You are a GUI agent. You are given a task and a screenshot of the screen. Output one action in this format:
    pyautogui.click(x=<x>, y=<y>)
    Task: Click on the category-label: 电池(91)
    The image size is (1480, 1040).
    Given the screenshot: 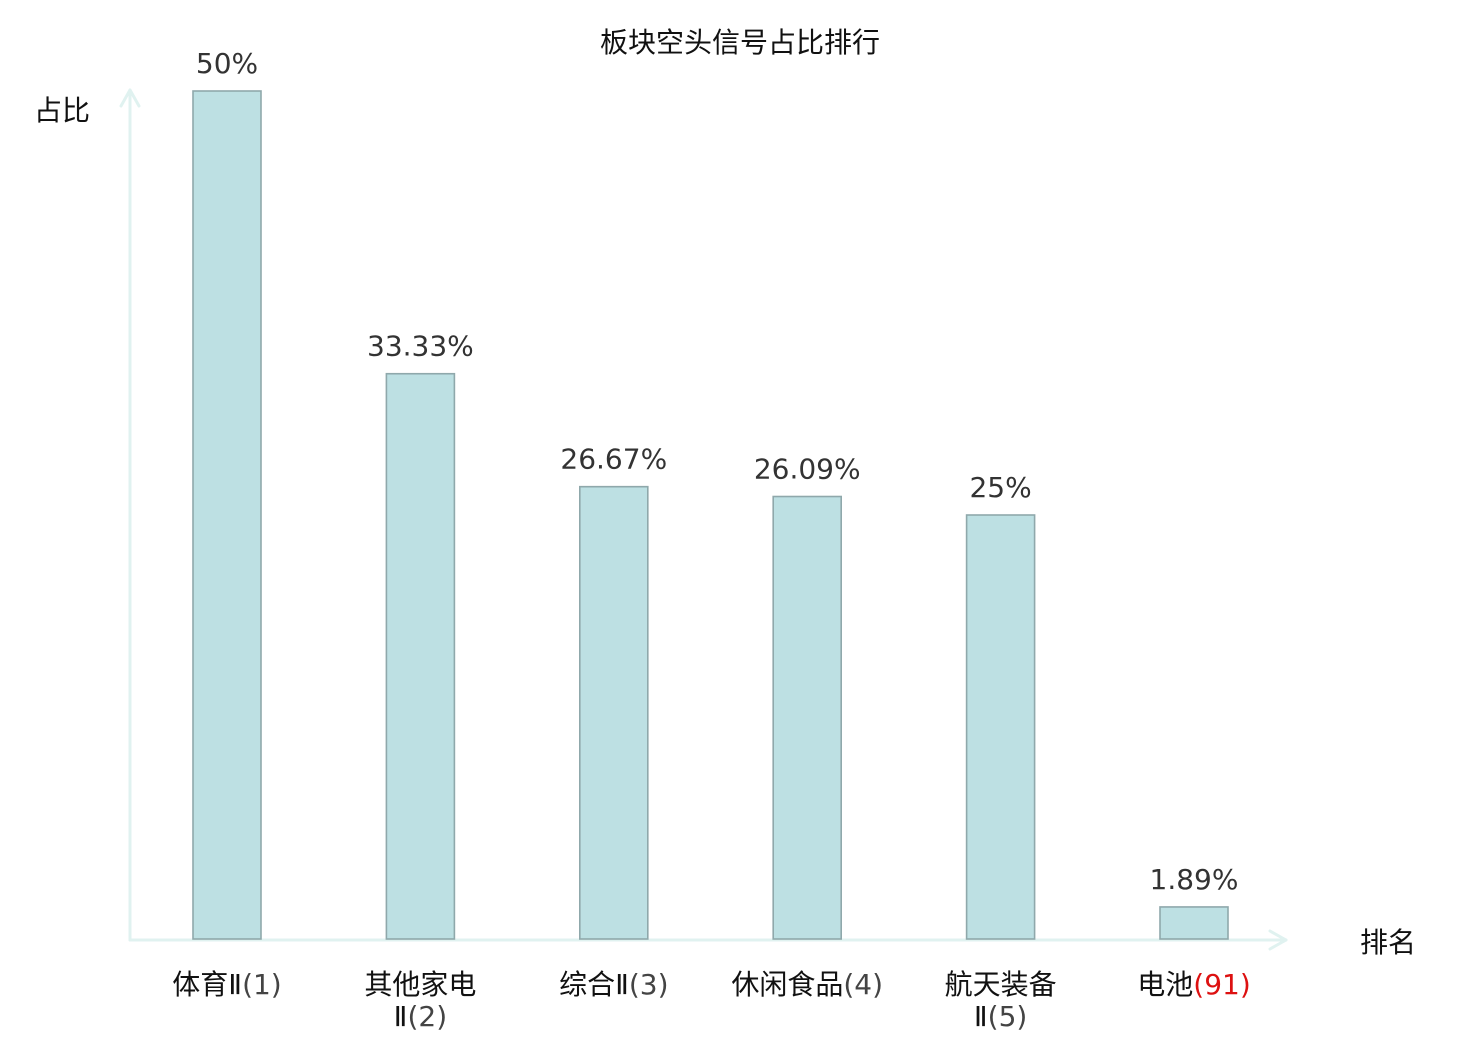 What is the action you would take?
    pyautogui.click(x=1194, y=984)
    